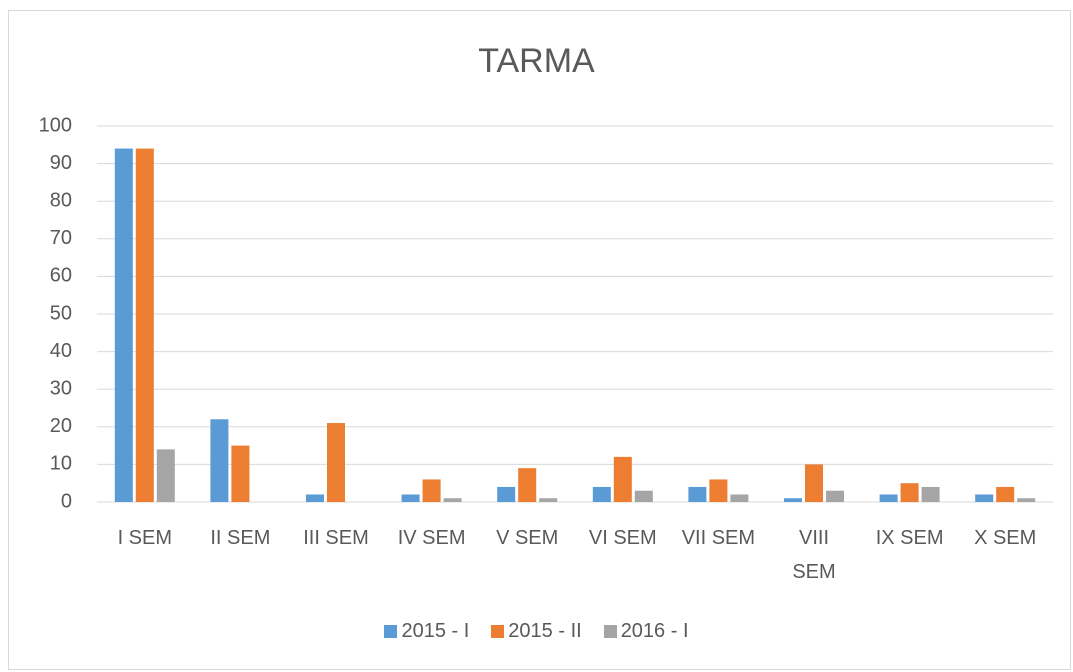 Image resolution: width=1073 pixels, height=672 pixels. What do you see at coordinates (435, 631) in the screenshot?
I see `legend-label: 2015 - I` at bounding box center [435, 631].